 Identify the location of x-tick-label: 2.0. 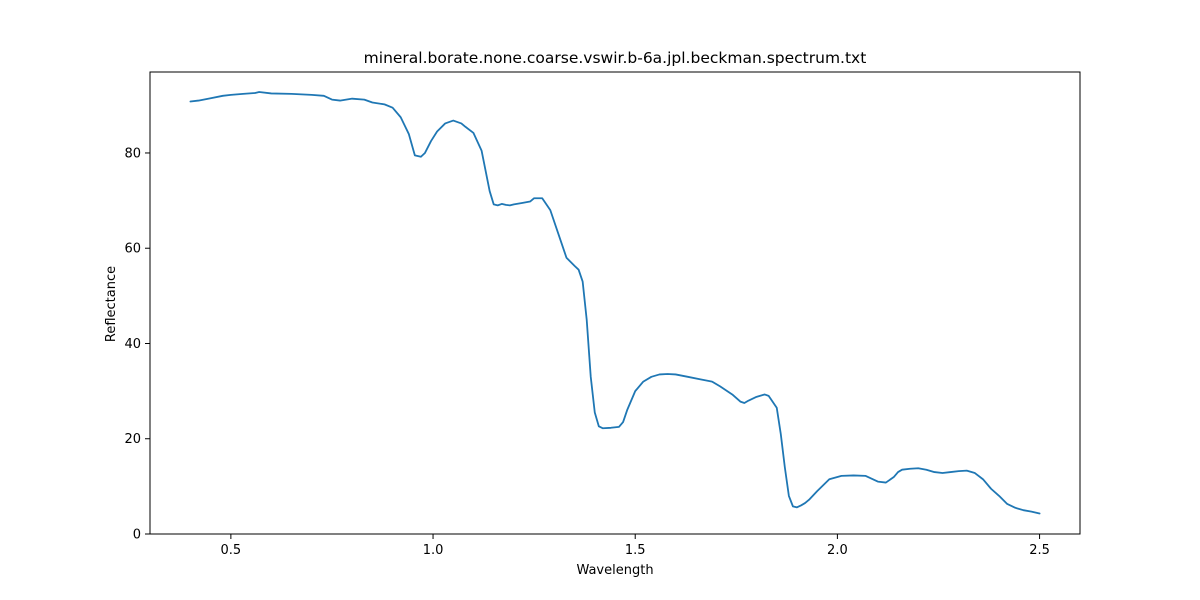
(837, 550).